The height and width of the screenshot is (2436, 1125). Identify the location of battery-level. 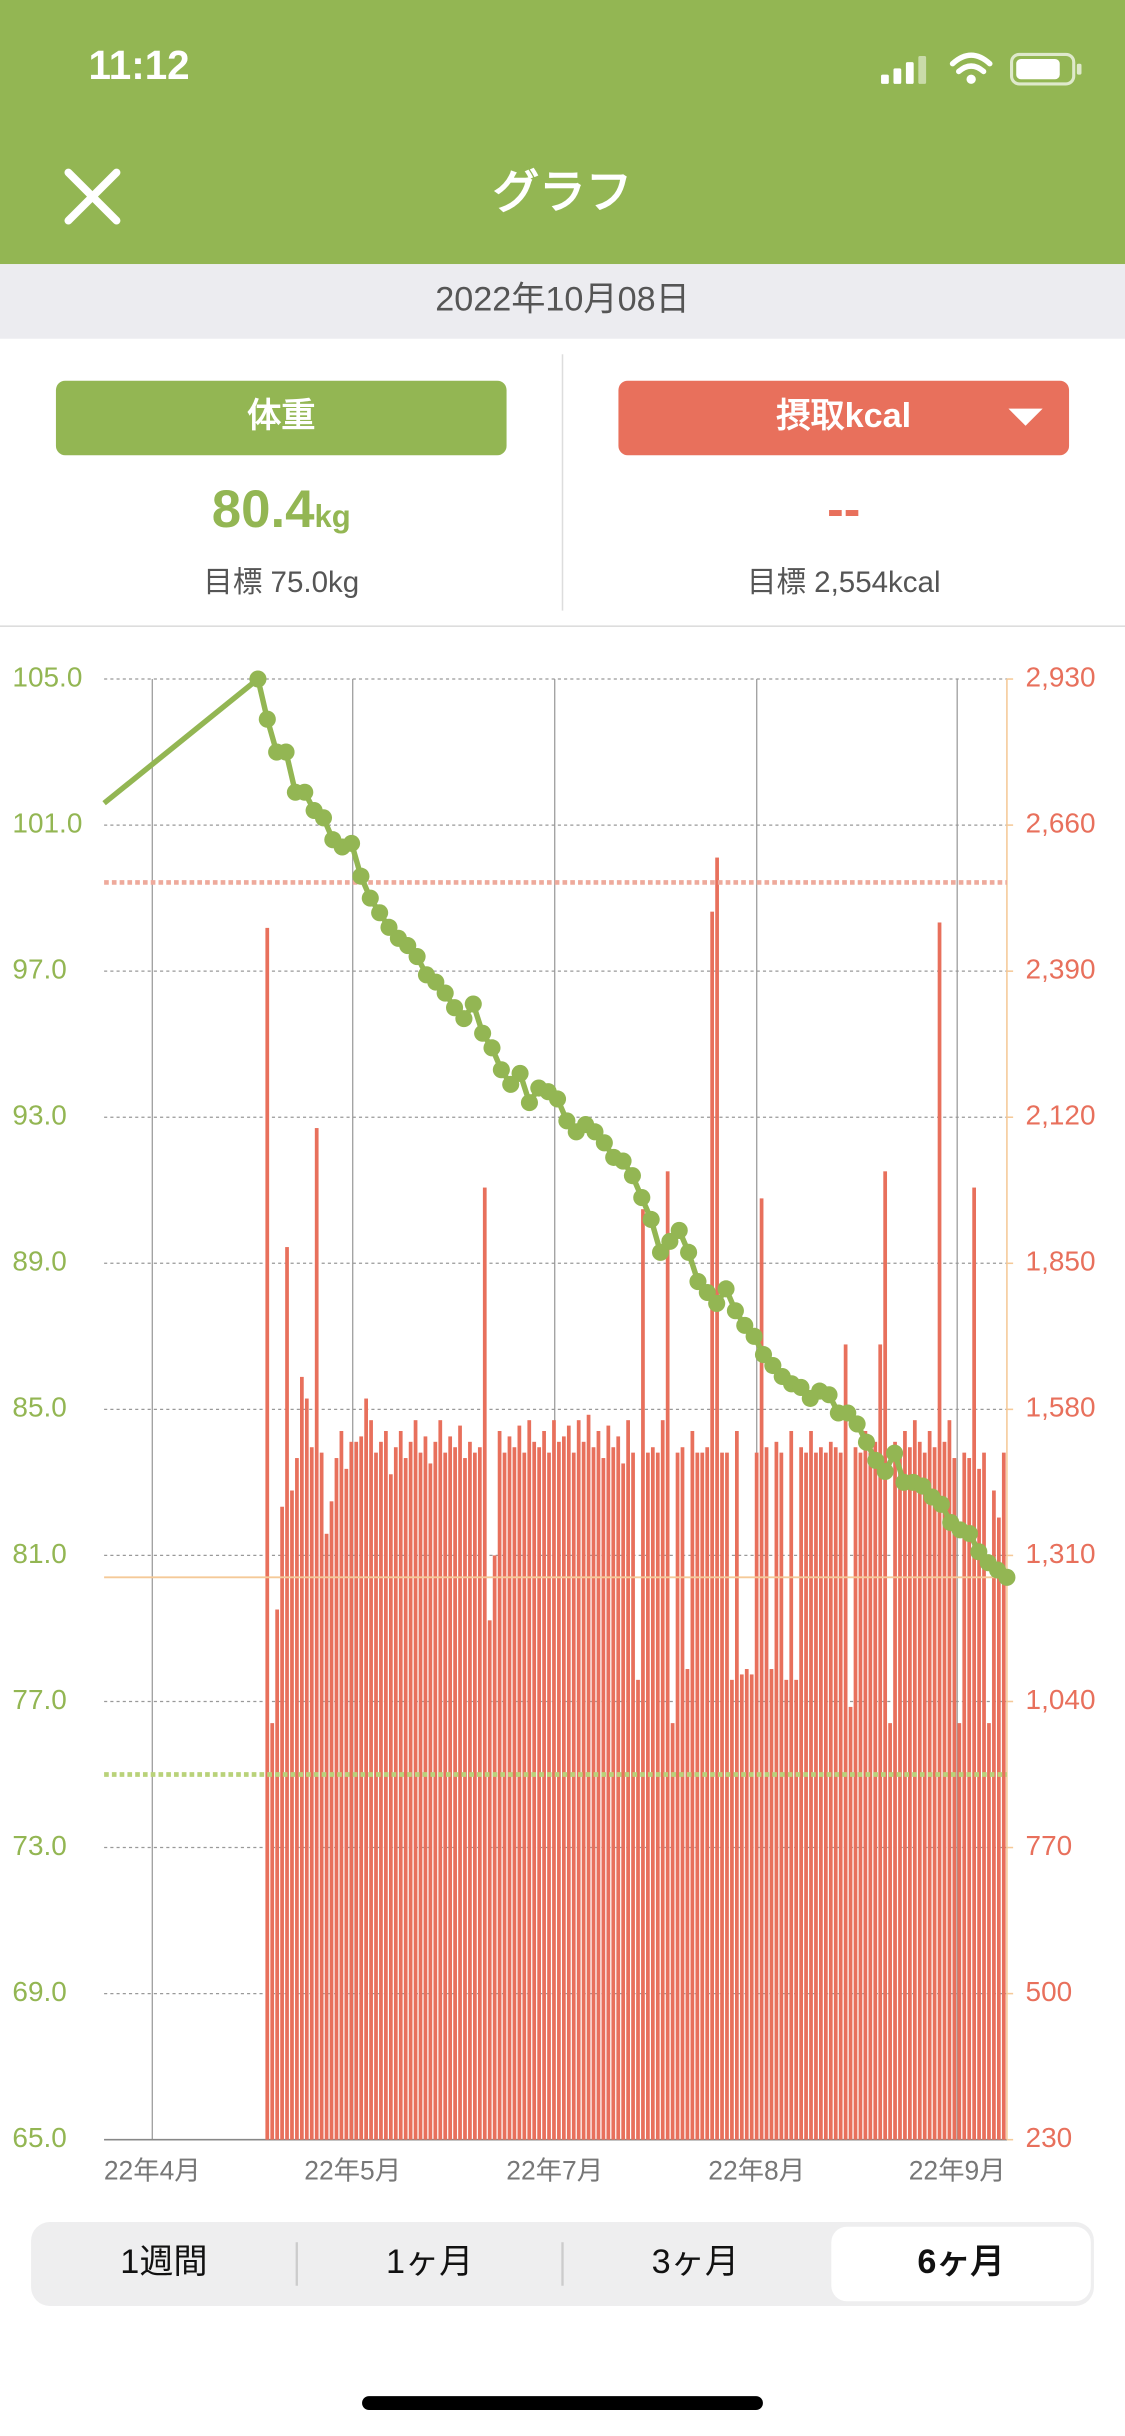
(1038, 69).